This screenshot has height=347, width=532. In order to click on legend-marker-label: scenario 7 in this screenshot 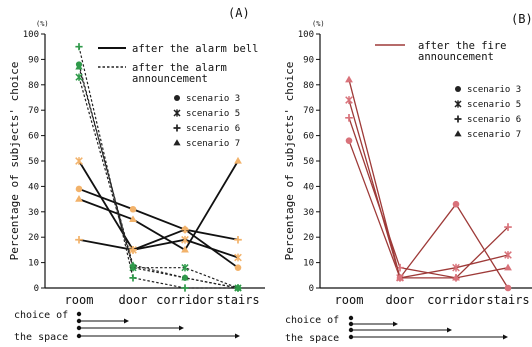, I will do `click(213, 144)`.